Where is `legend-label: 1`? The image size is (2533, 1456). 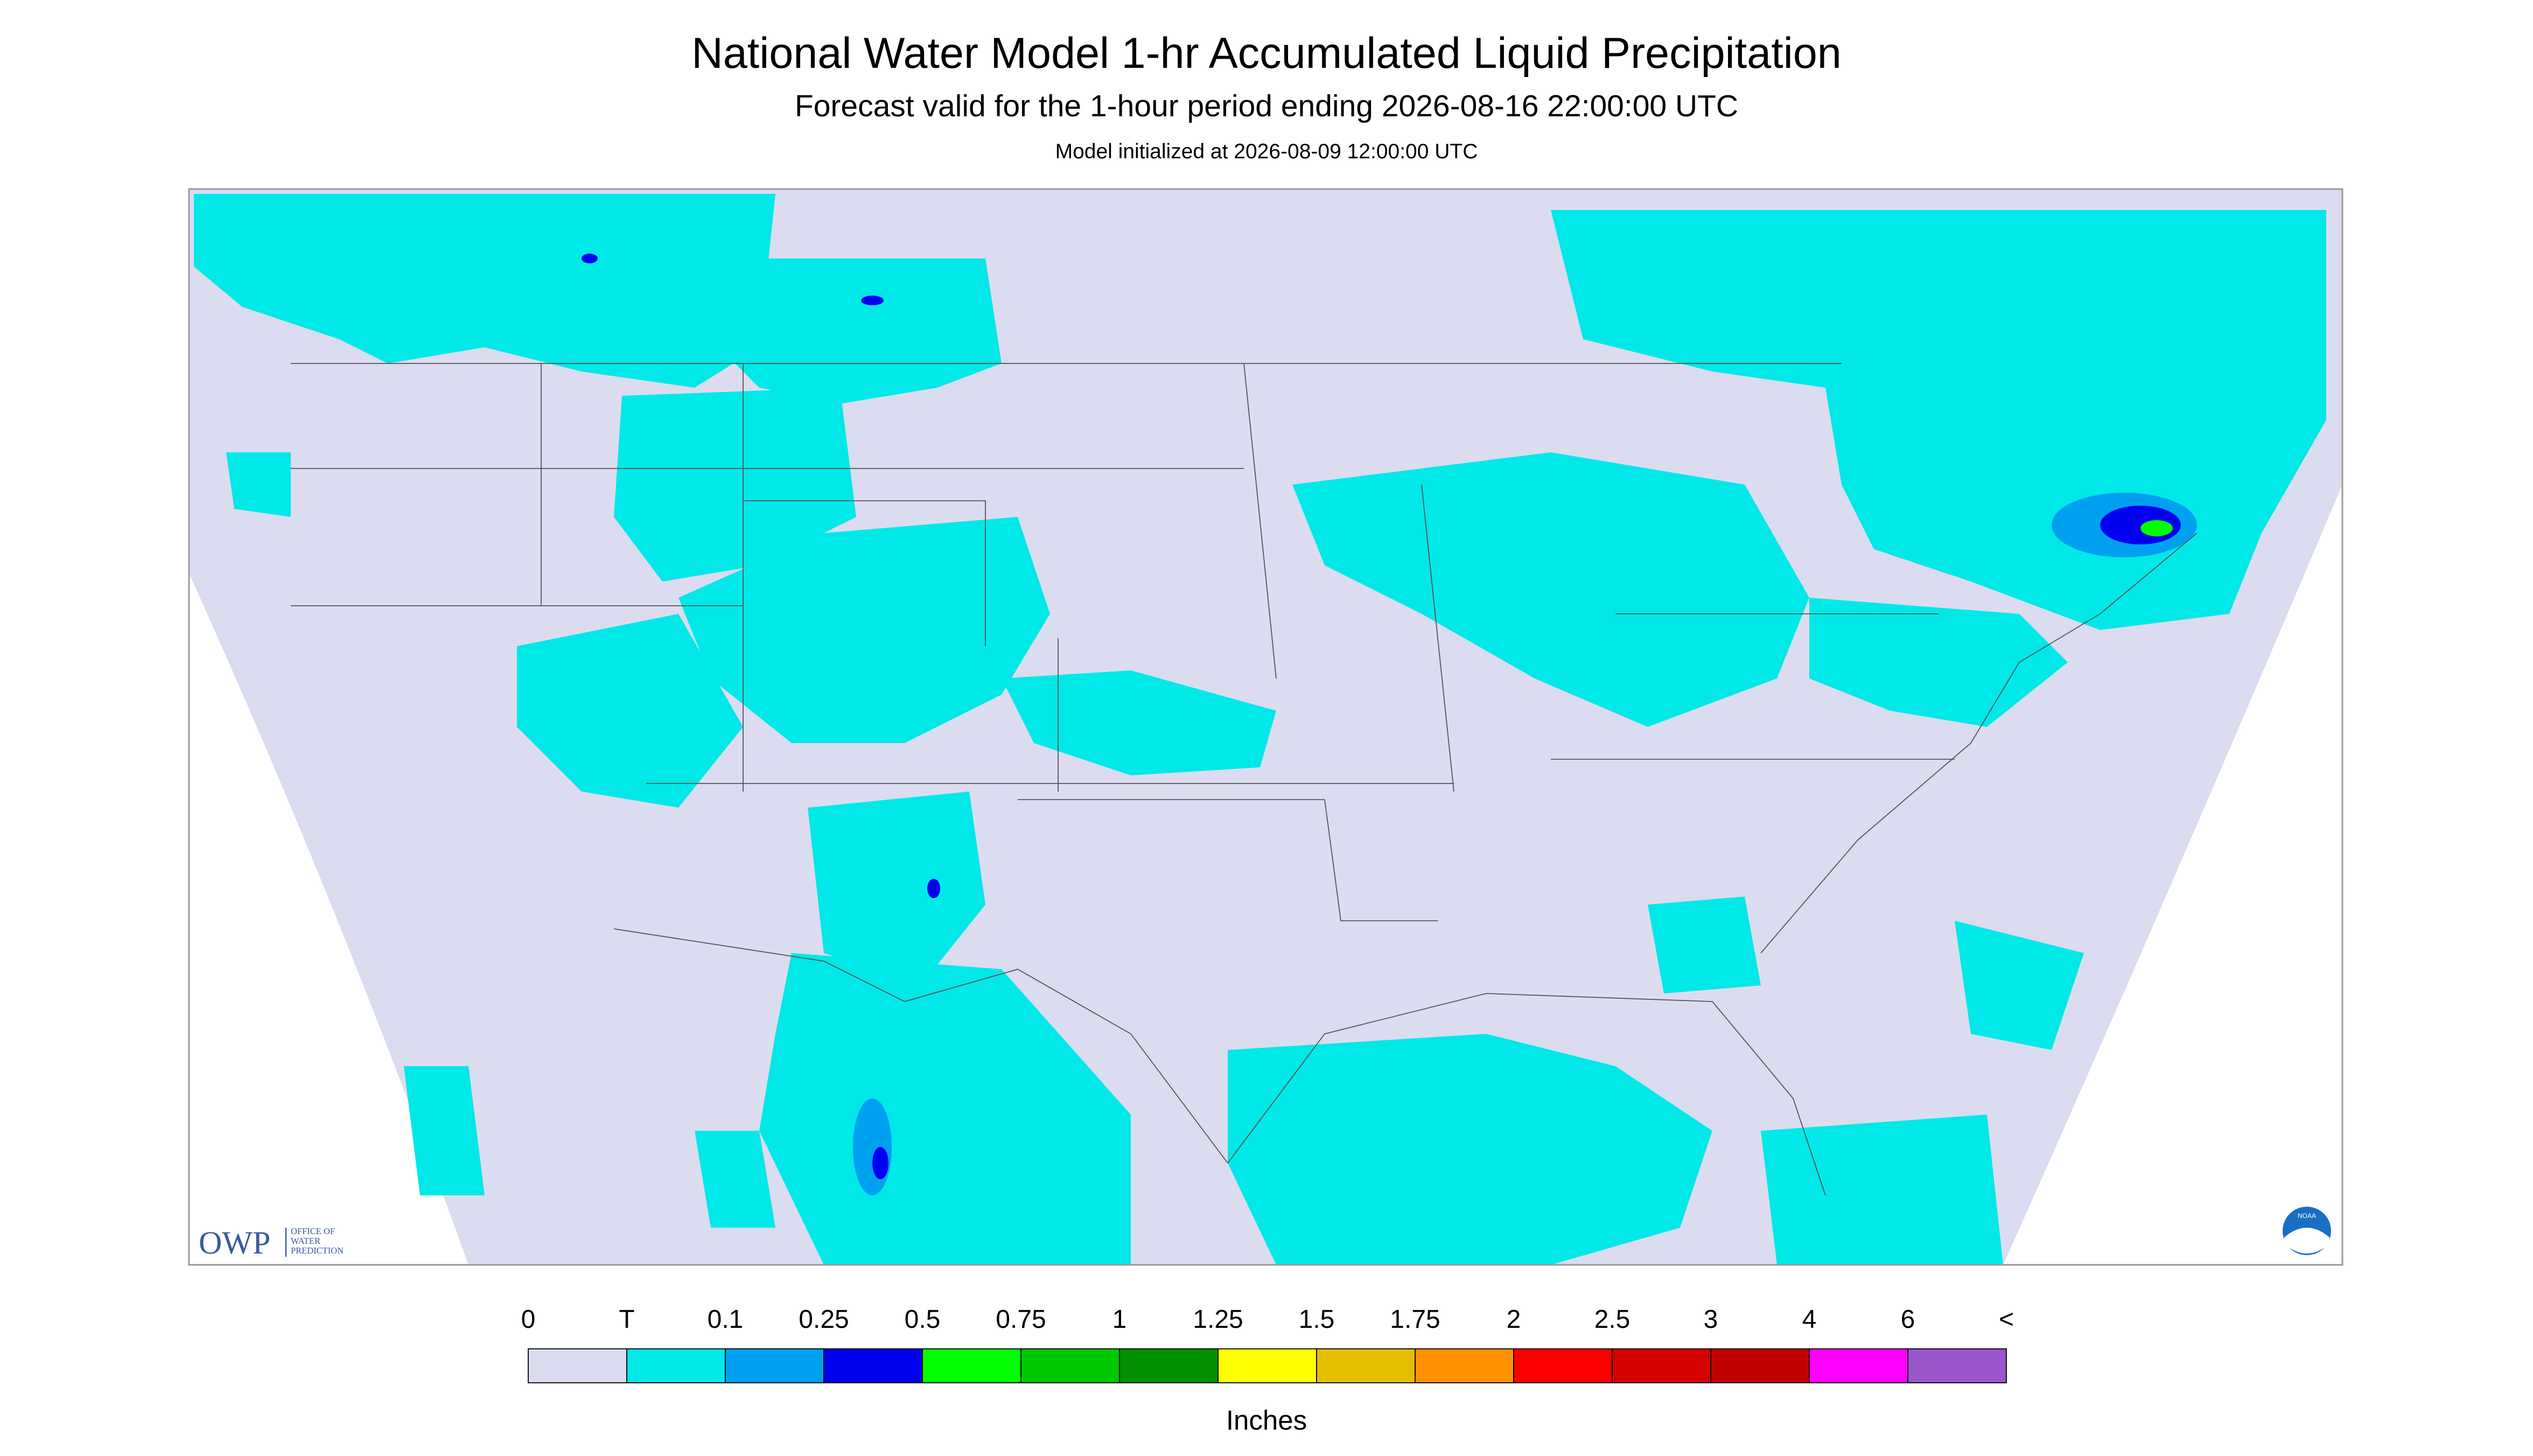
legend-label: 1 is located at coordinates (1120, 1319).